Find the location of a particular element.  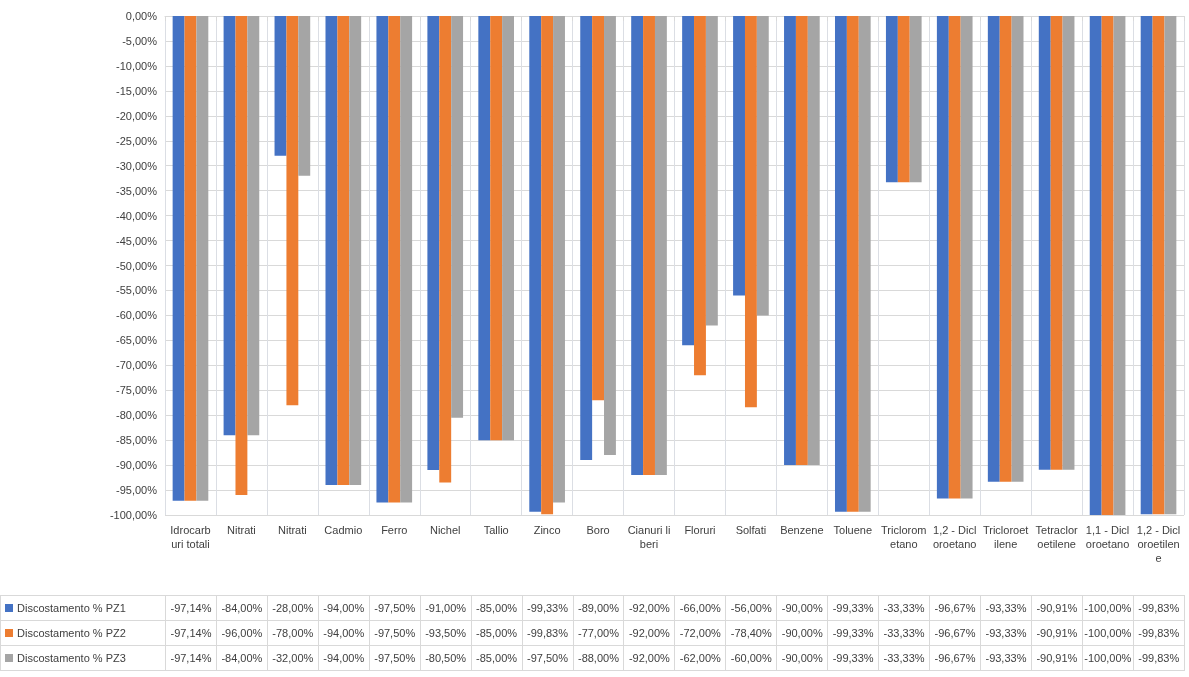

data-label: -89,00% is located at coordinates (598, 608).